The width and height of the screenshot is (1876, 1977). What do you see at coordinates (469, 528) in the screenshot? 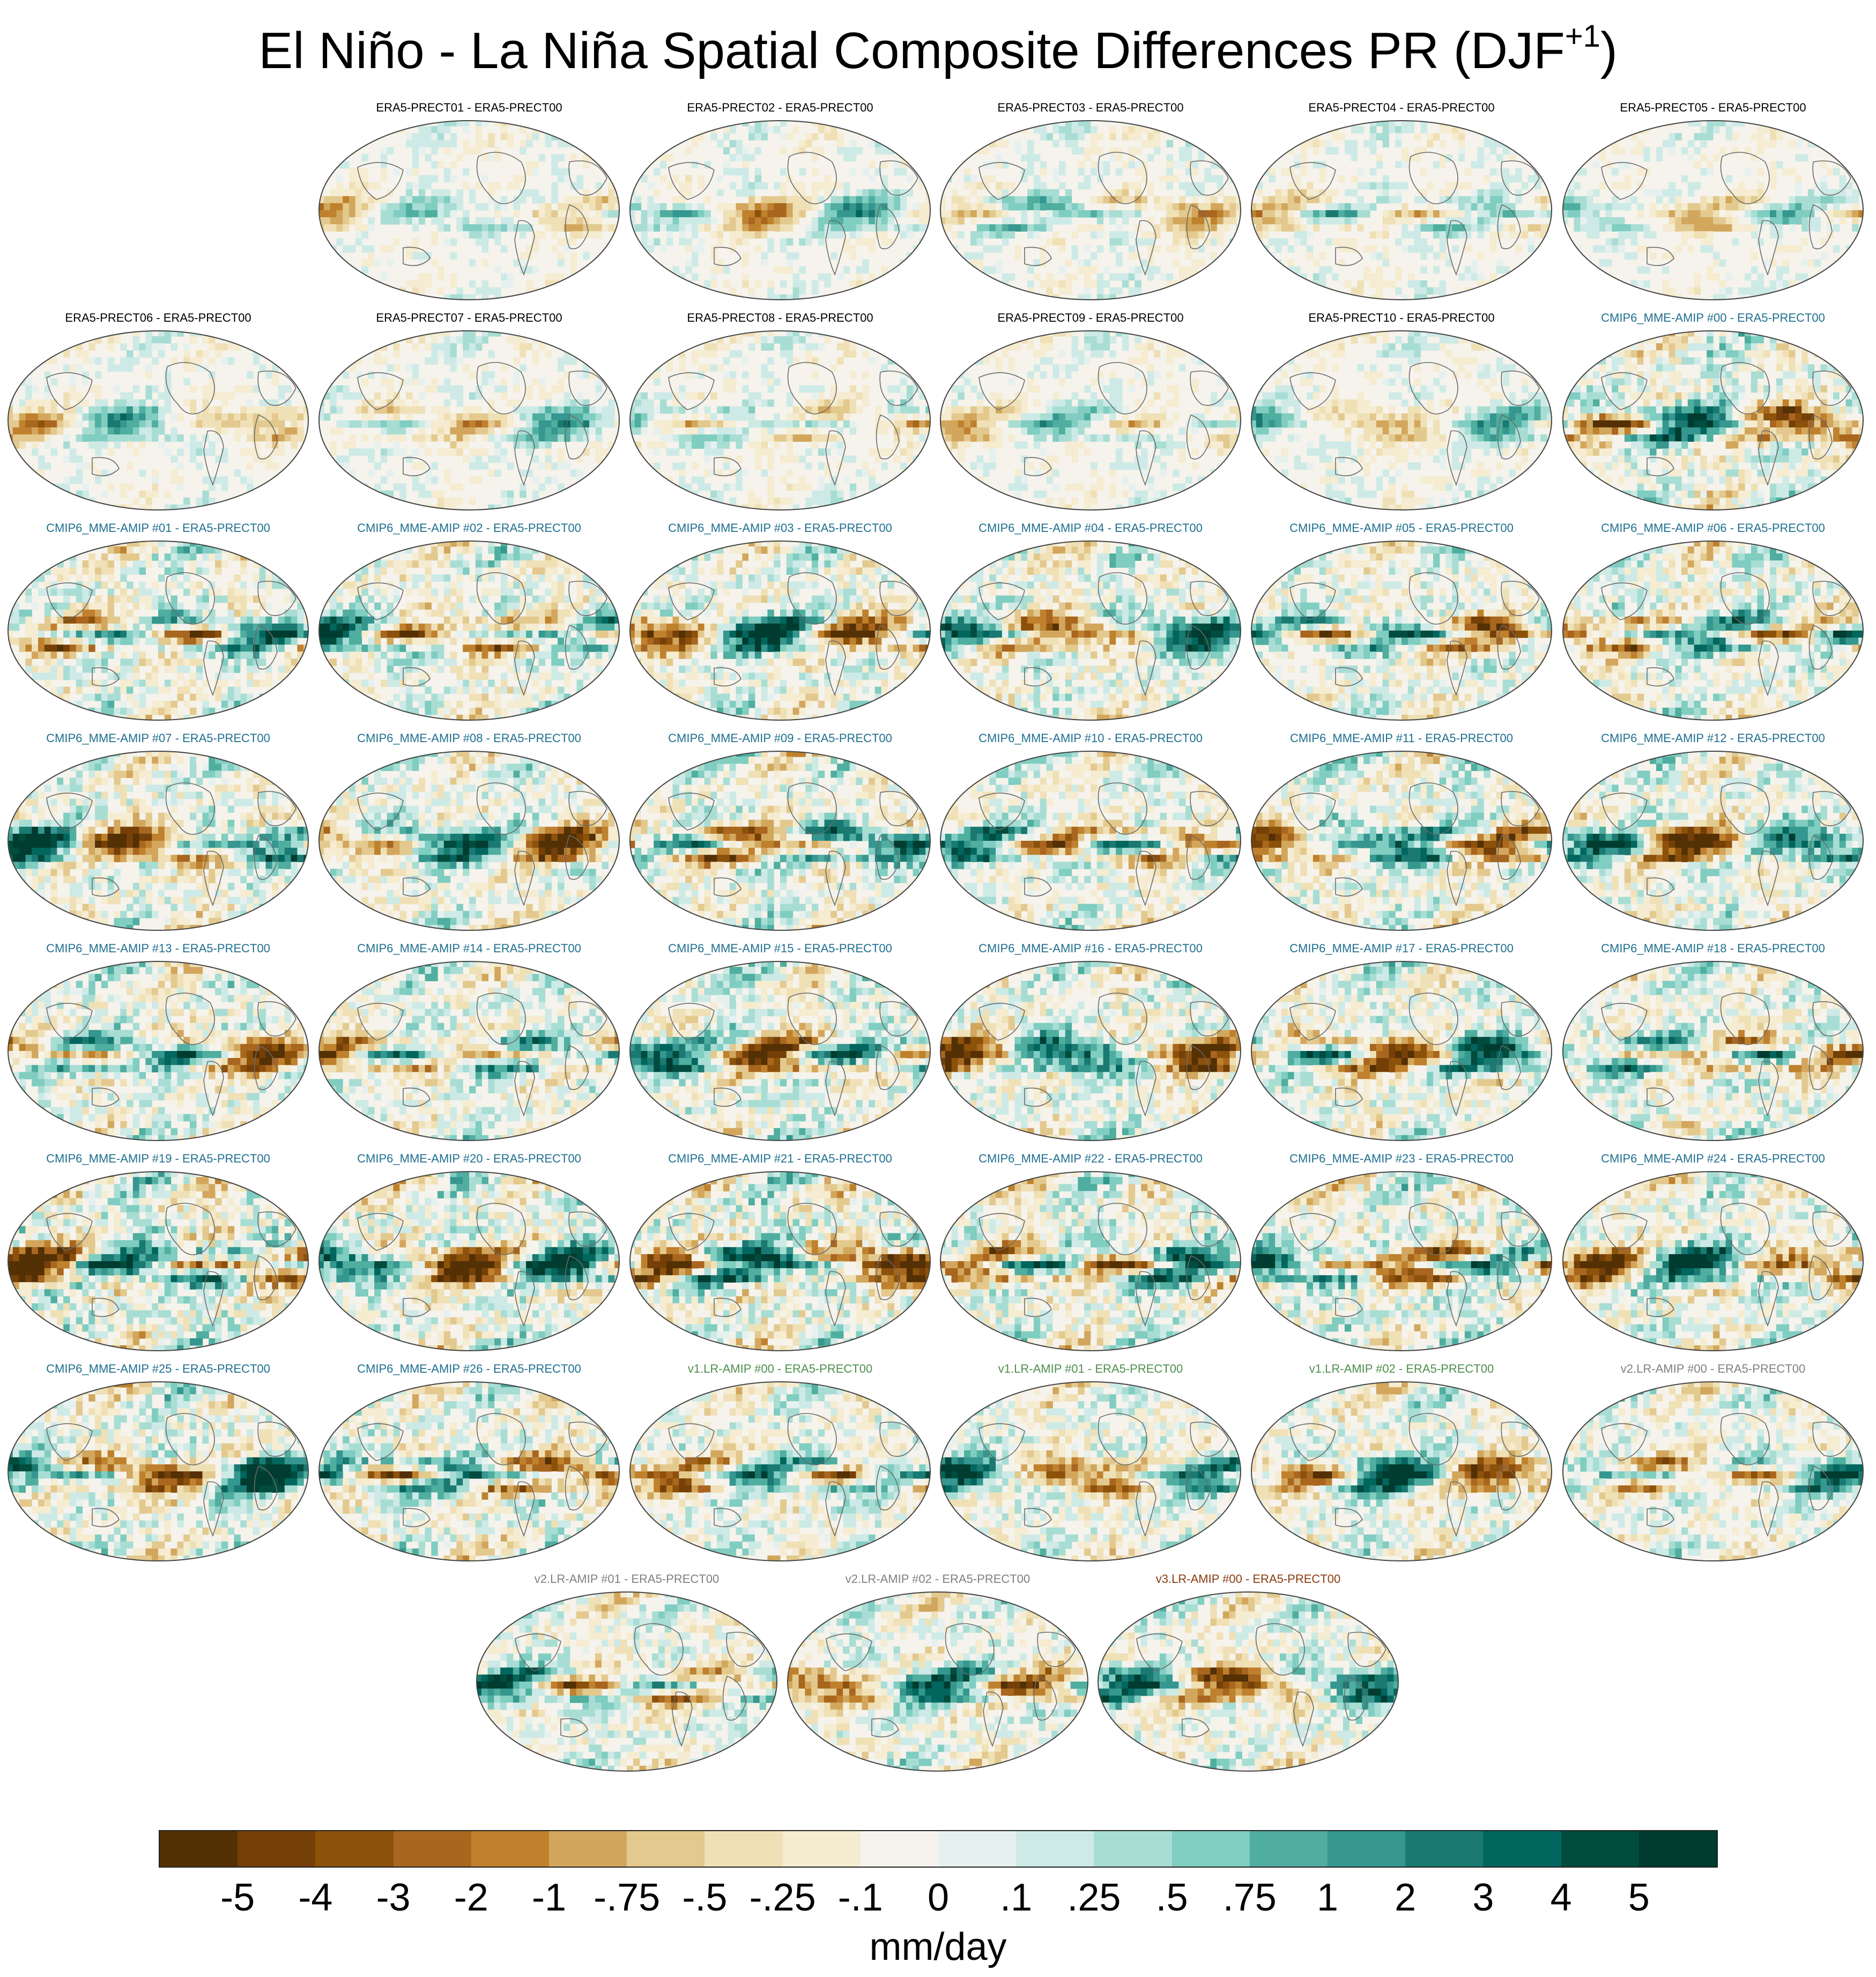
I see `panel-title: CMIP6_MME-AMIP #02 - ERA5-PRECT00` at bounding box center [469, 528].